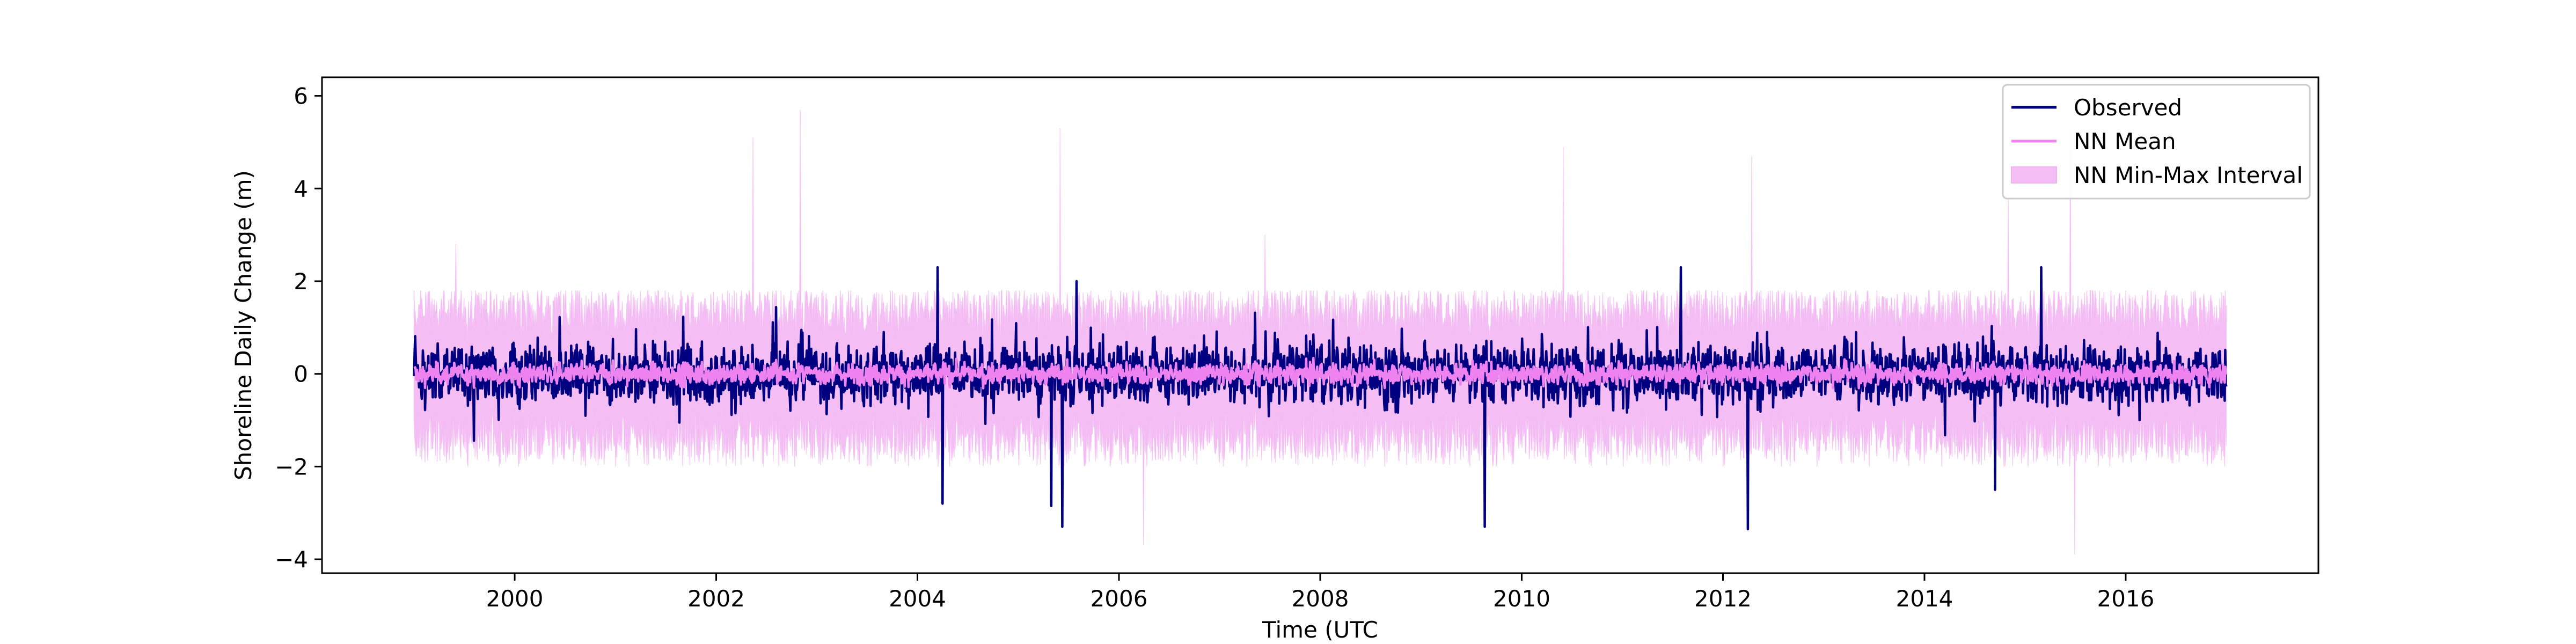 This screenshot has width=2576, height=644. Describe the element at coordinates (1320, 599) in the screenshot. I see `x-tick-label: 2008` at that location.